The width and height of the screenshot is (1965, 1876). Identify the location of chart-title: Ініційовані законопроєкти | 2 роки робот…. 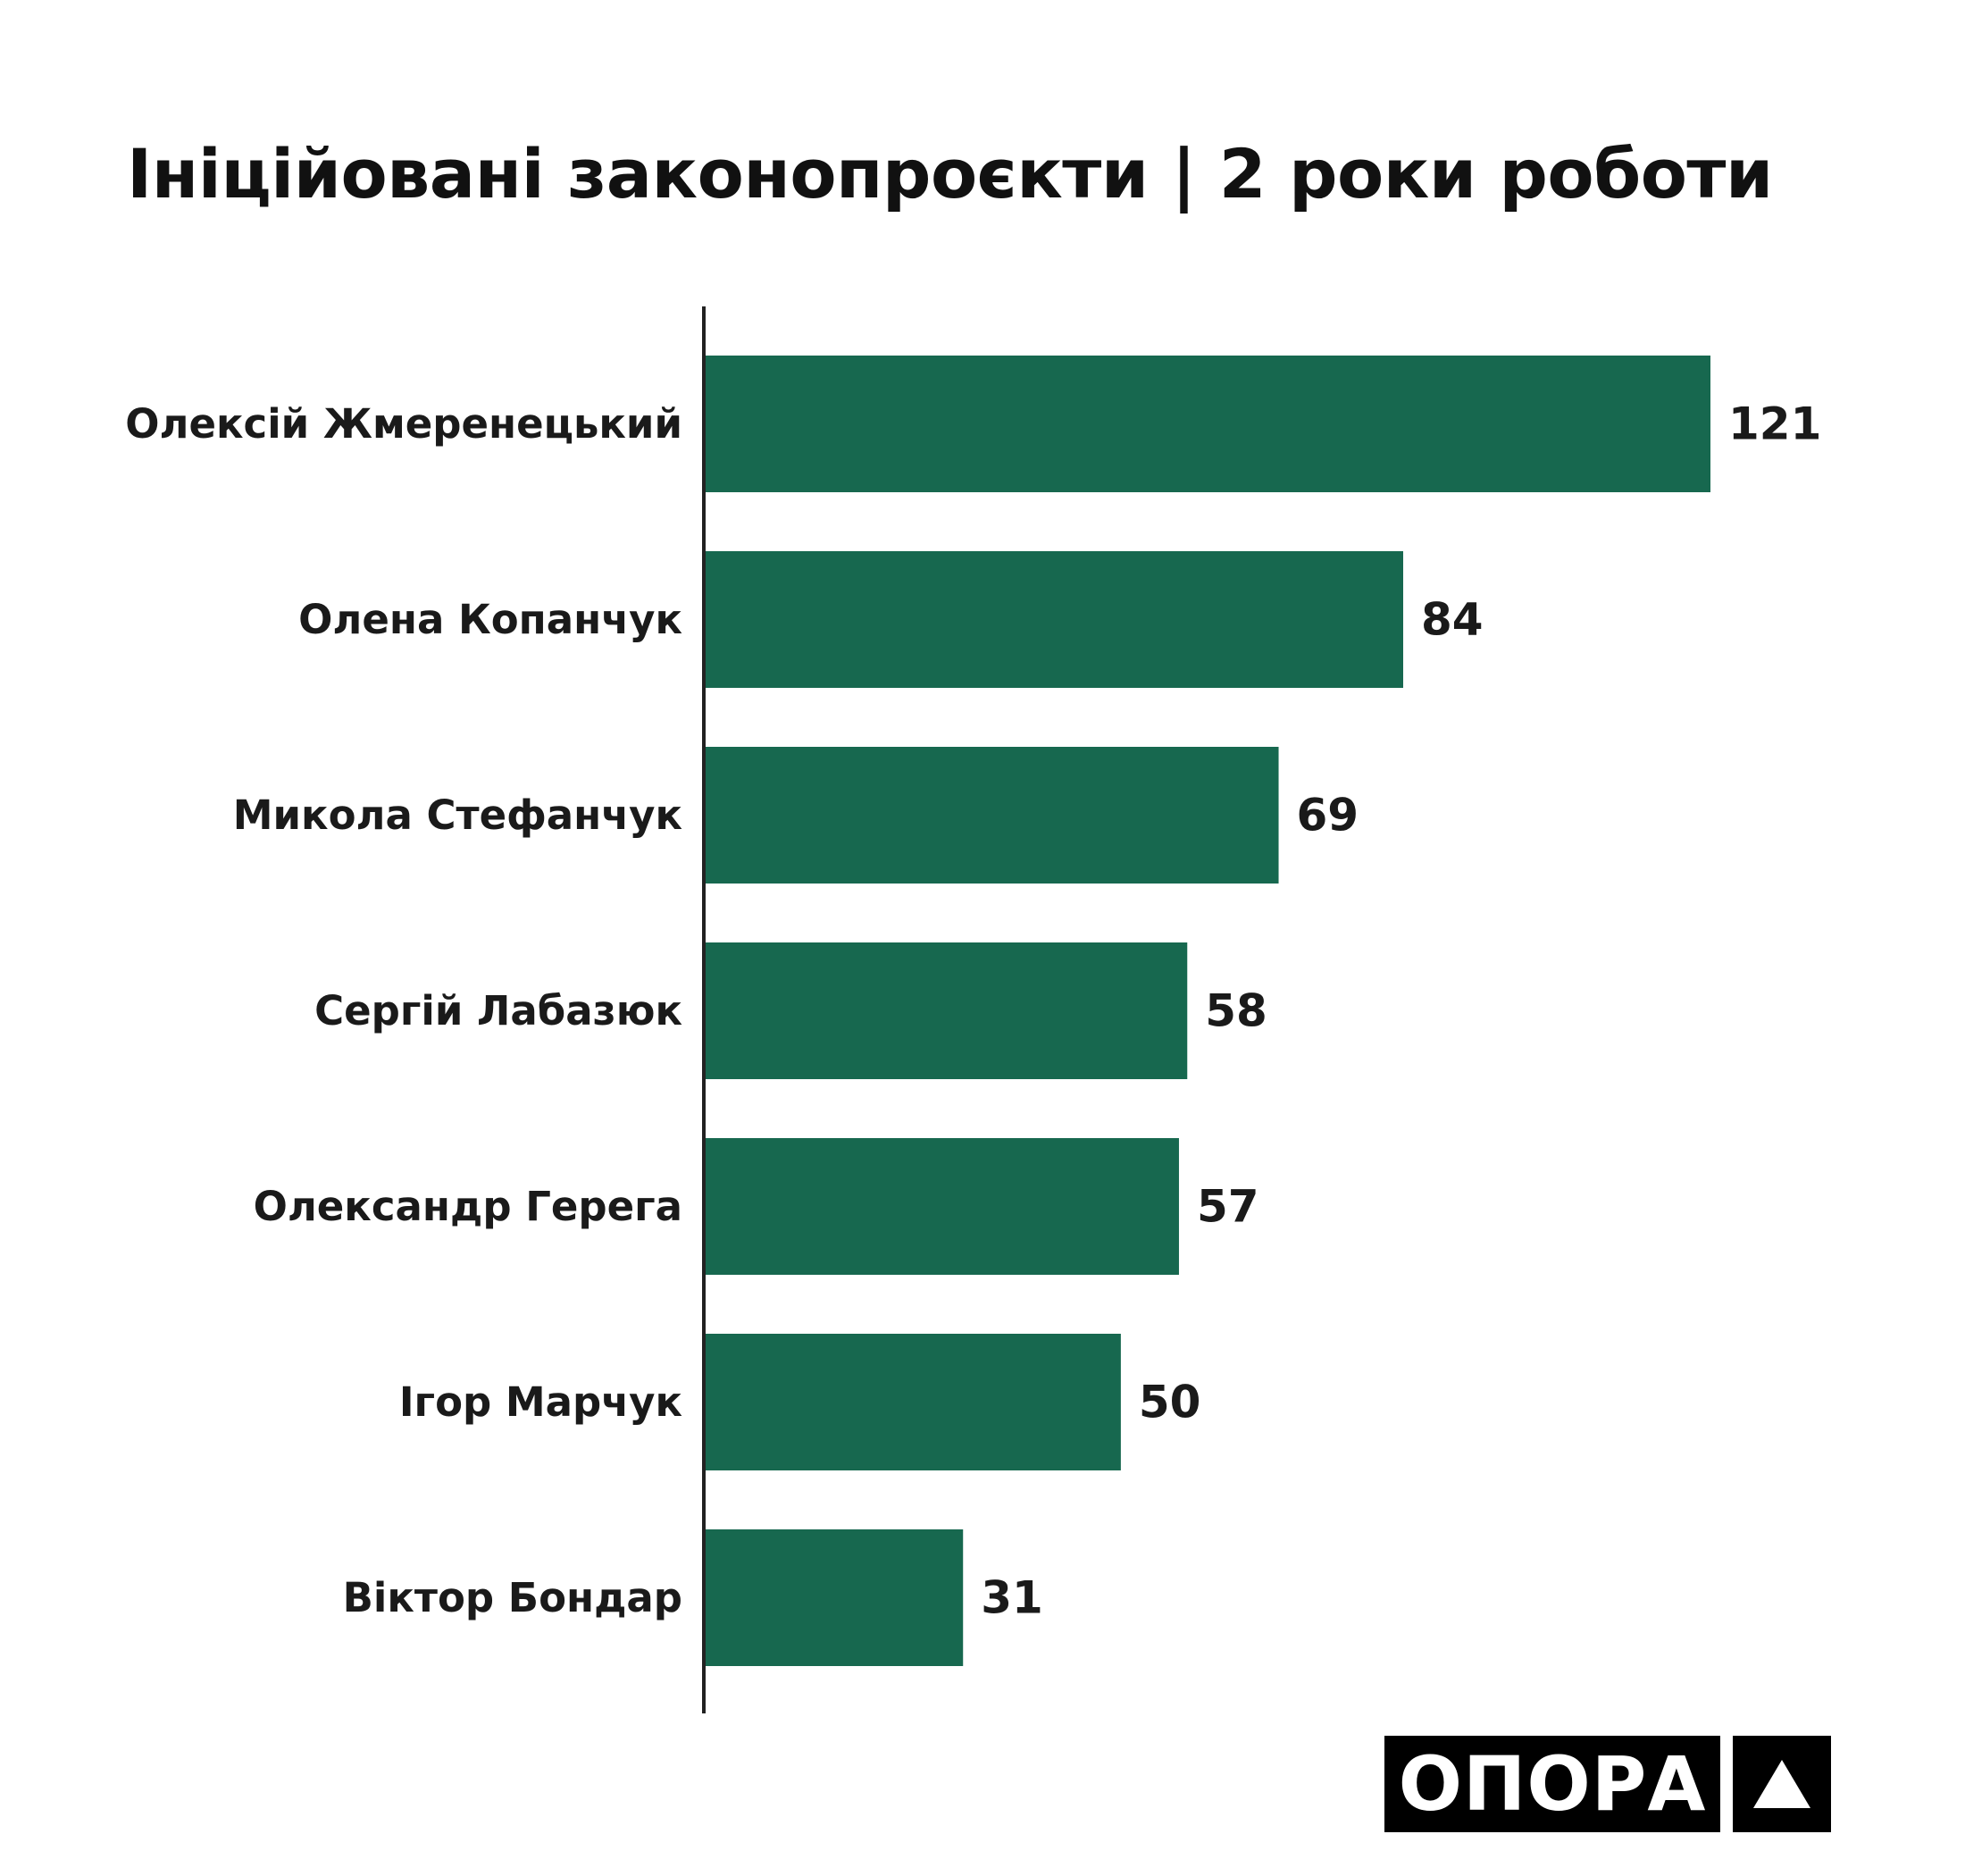
(950, 174).